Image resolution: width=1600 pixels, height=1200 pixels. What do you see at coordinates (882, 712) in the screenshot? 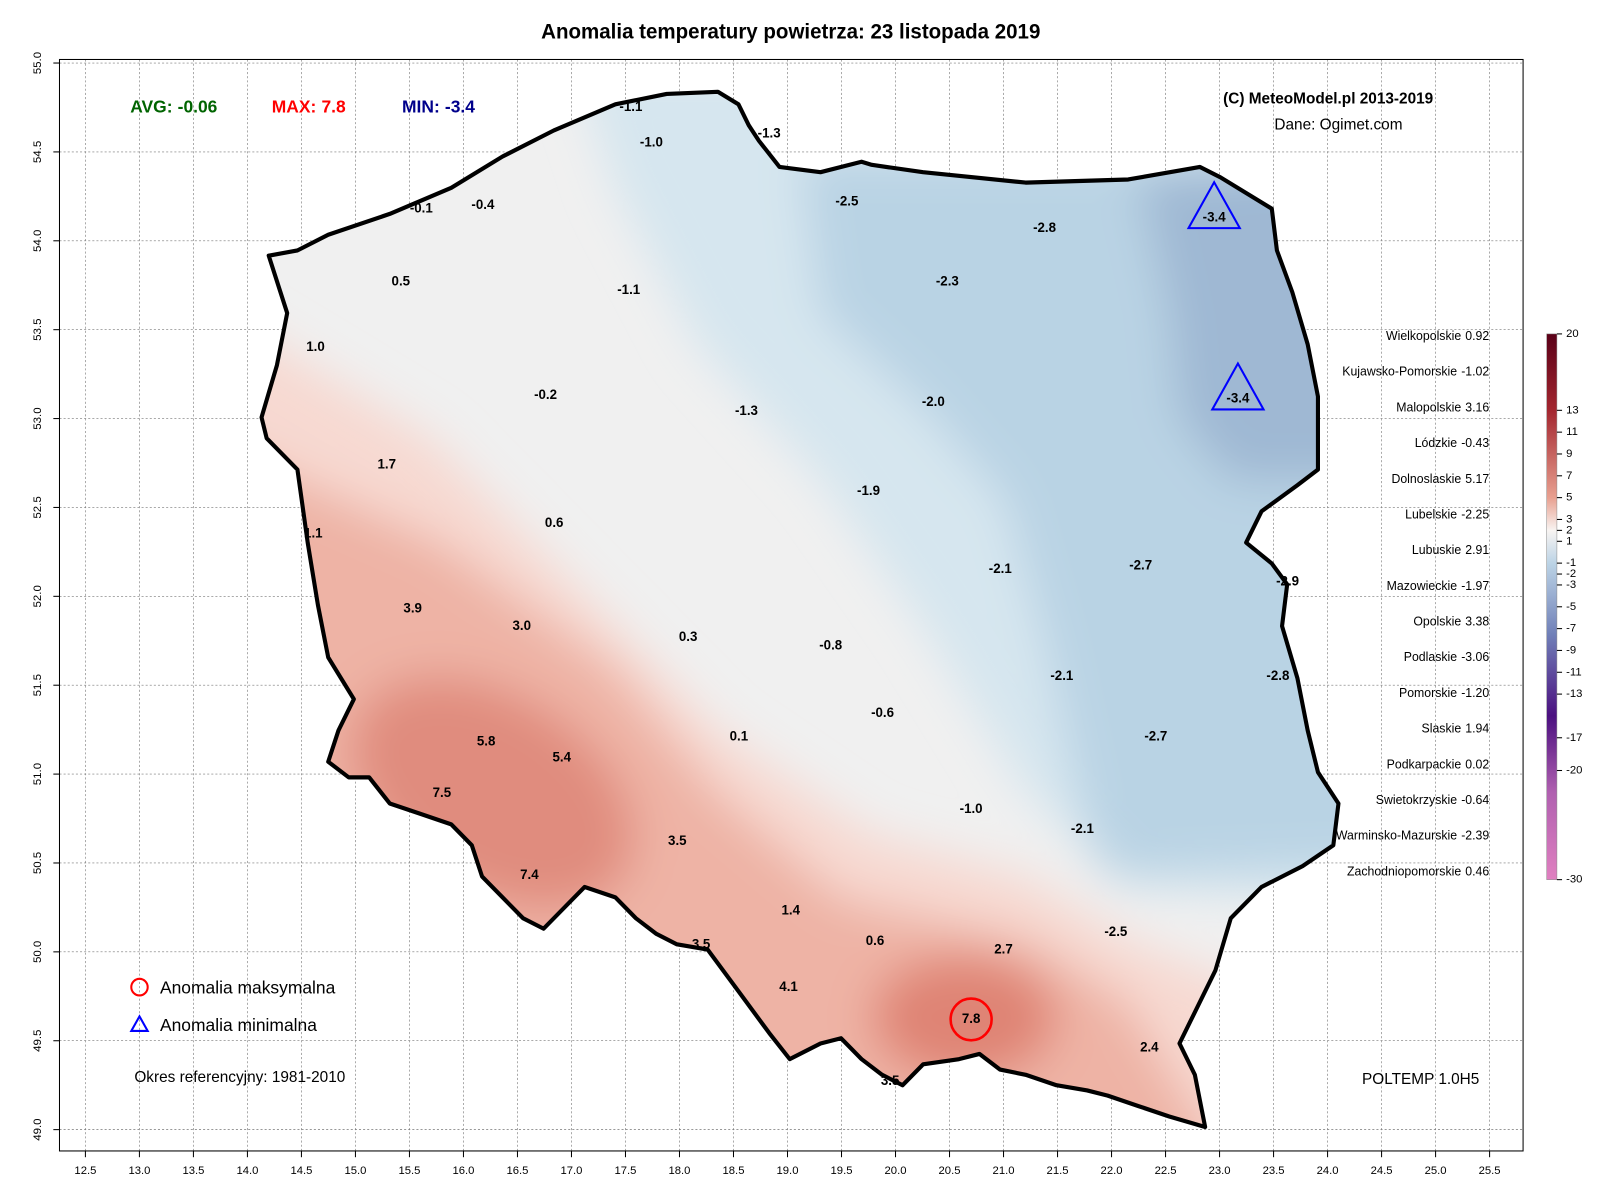
I see `station-value: -0.6` at bounding box center [882, 712].